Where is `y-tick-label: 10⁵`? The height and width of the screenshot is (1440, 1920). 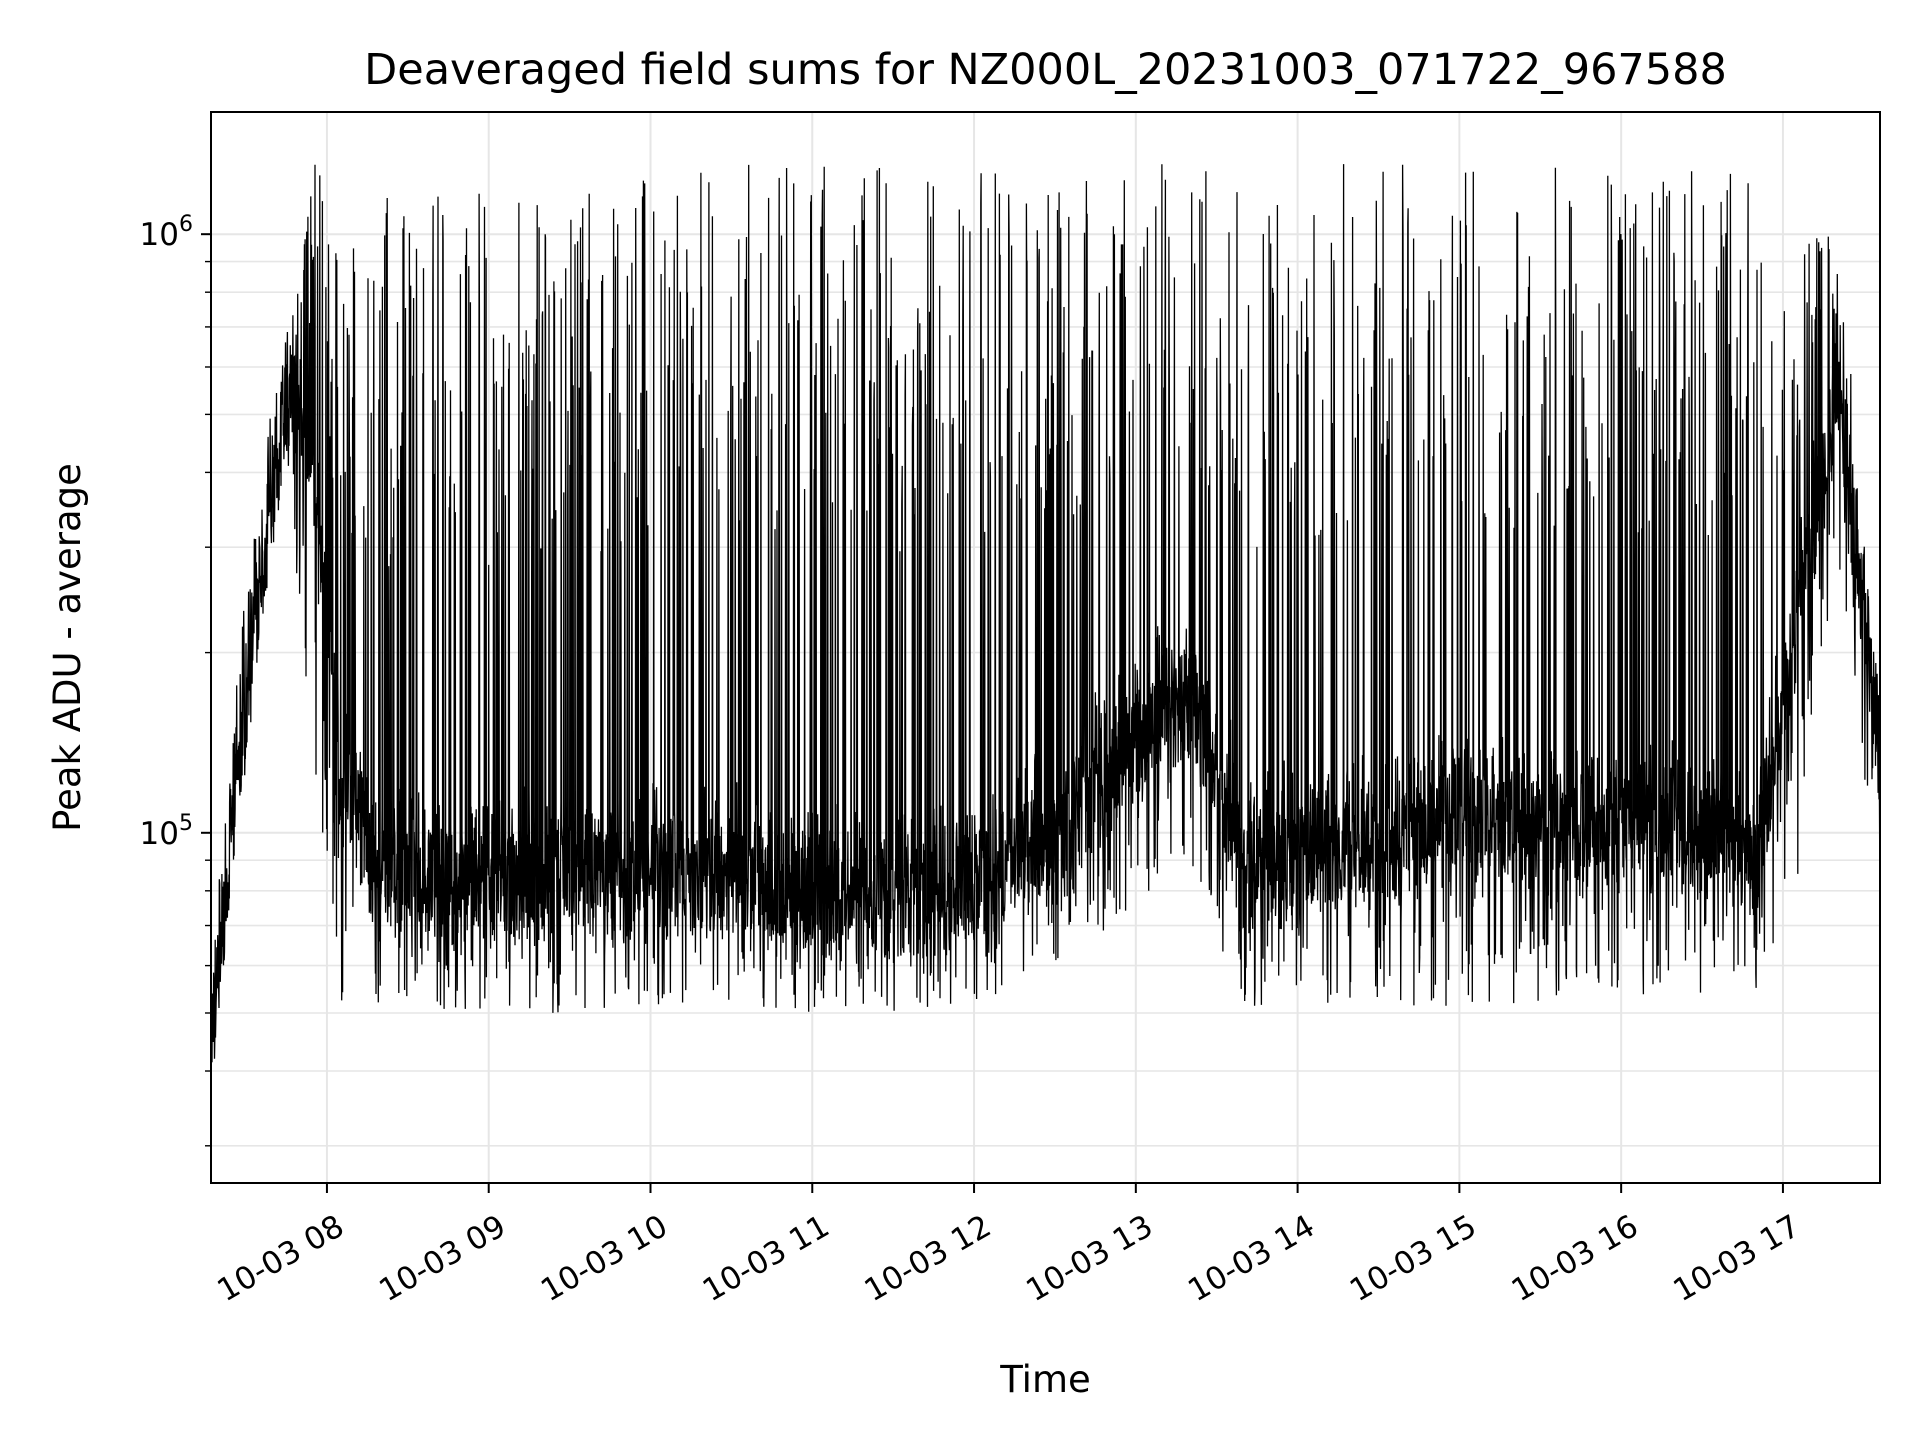 y-tick-label: 10⁵ is located at coordinates (166, 831).